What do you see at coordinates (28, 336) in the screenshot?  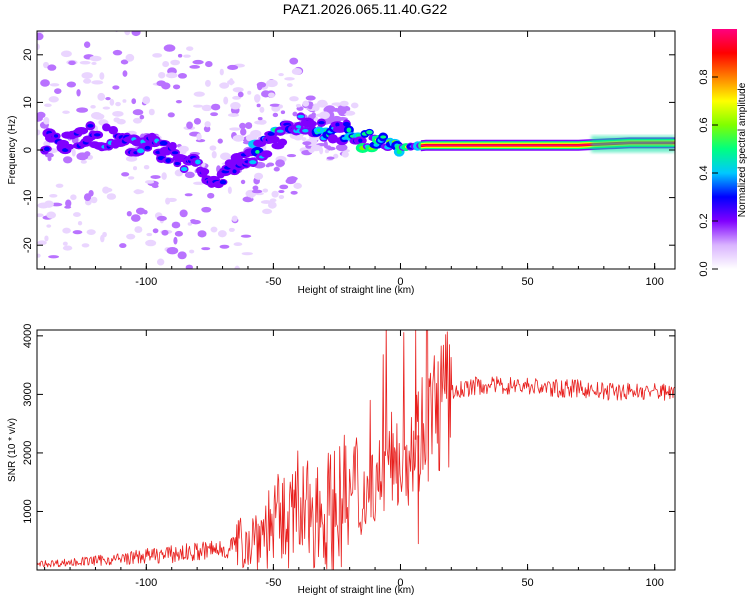 I see `snr-y-tick-label: 4000` at bounding box center [28, 336].